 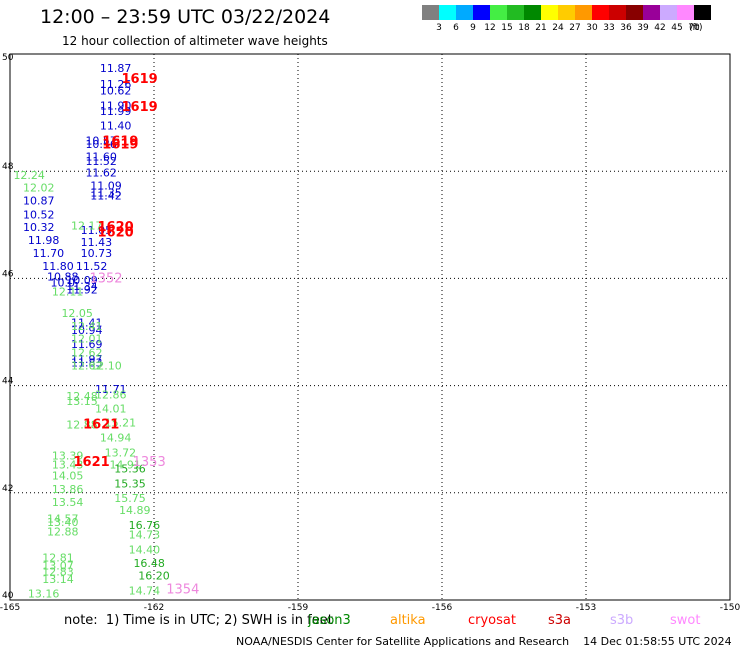 I want to click on data-point-label: 13.86, so click(x=68, y=489).